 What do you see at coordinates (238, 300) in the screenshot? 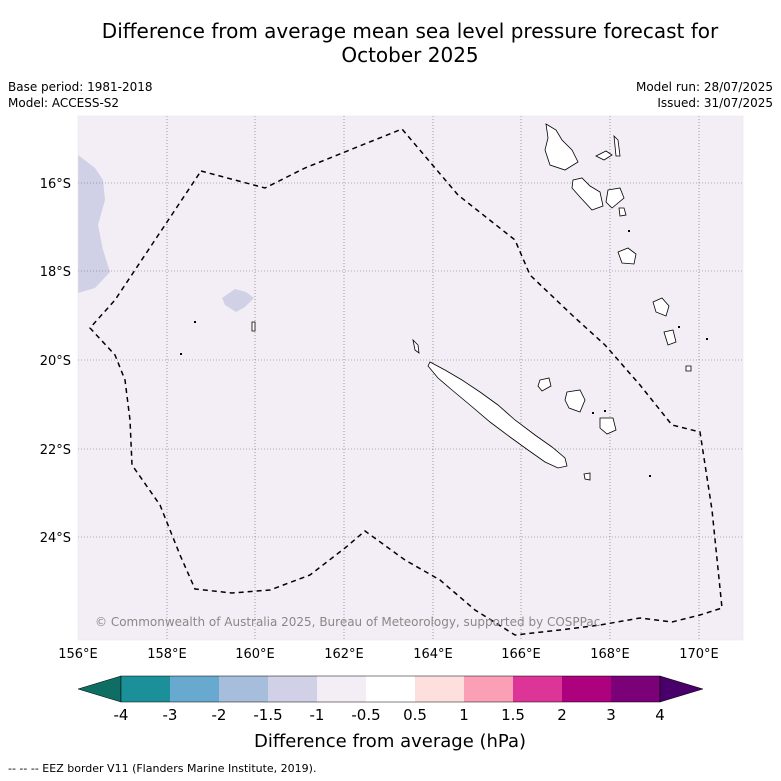
I see `anomaly-patch-central` at bounding box center [238, 300].